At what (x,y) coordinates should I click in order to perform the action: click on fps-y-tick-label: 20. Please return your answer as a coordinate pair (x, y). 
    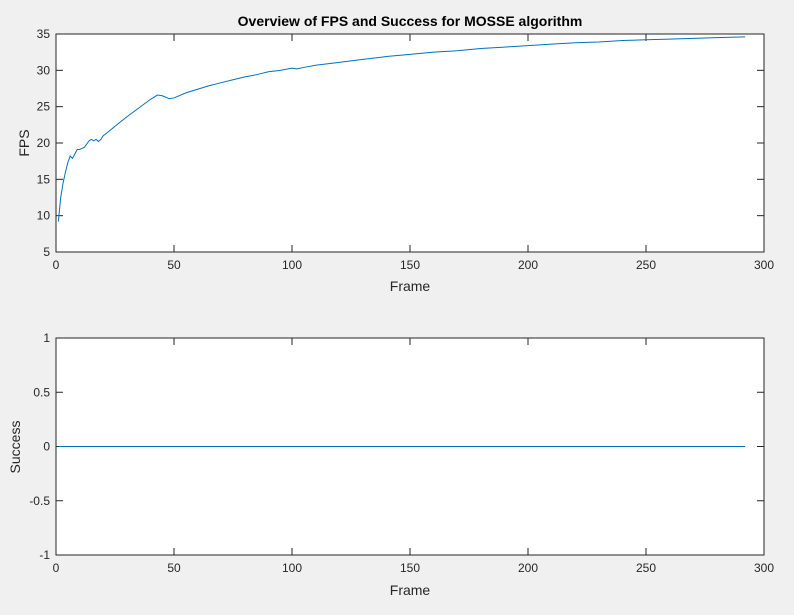
    Looking at the image, I should click on (44, 143).